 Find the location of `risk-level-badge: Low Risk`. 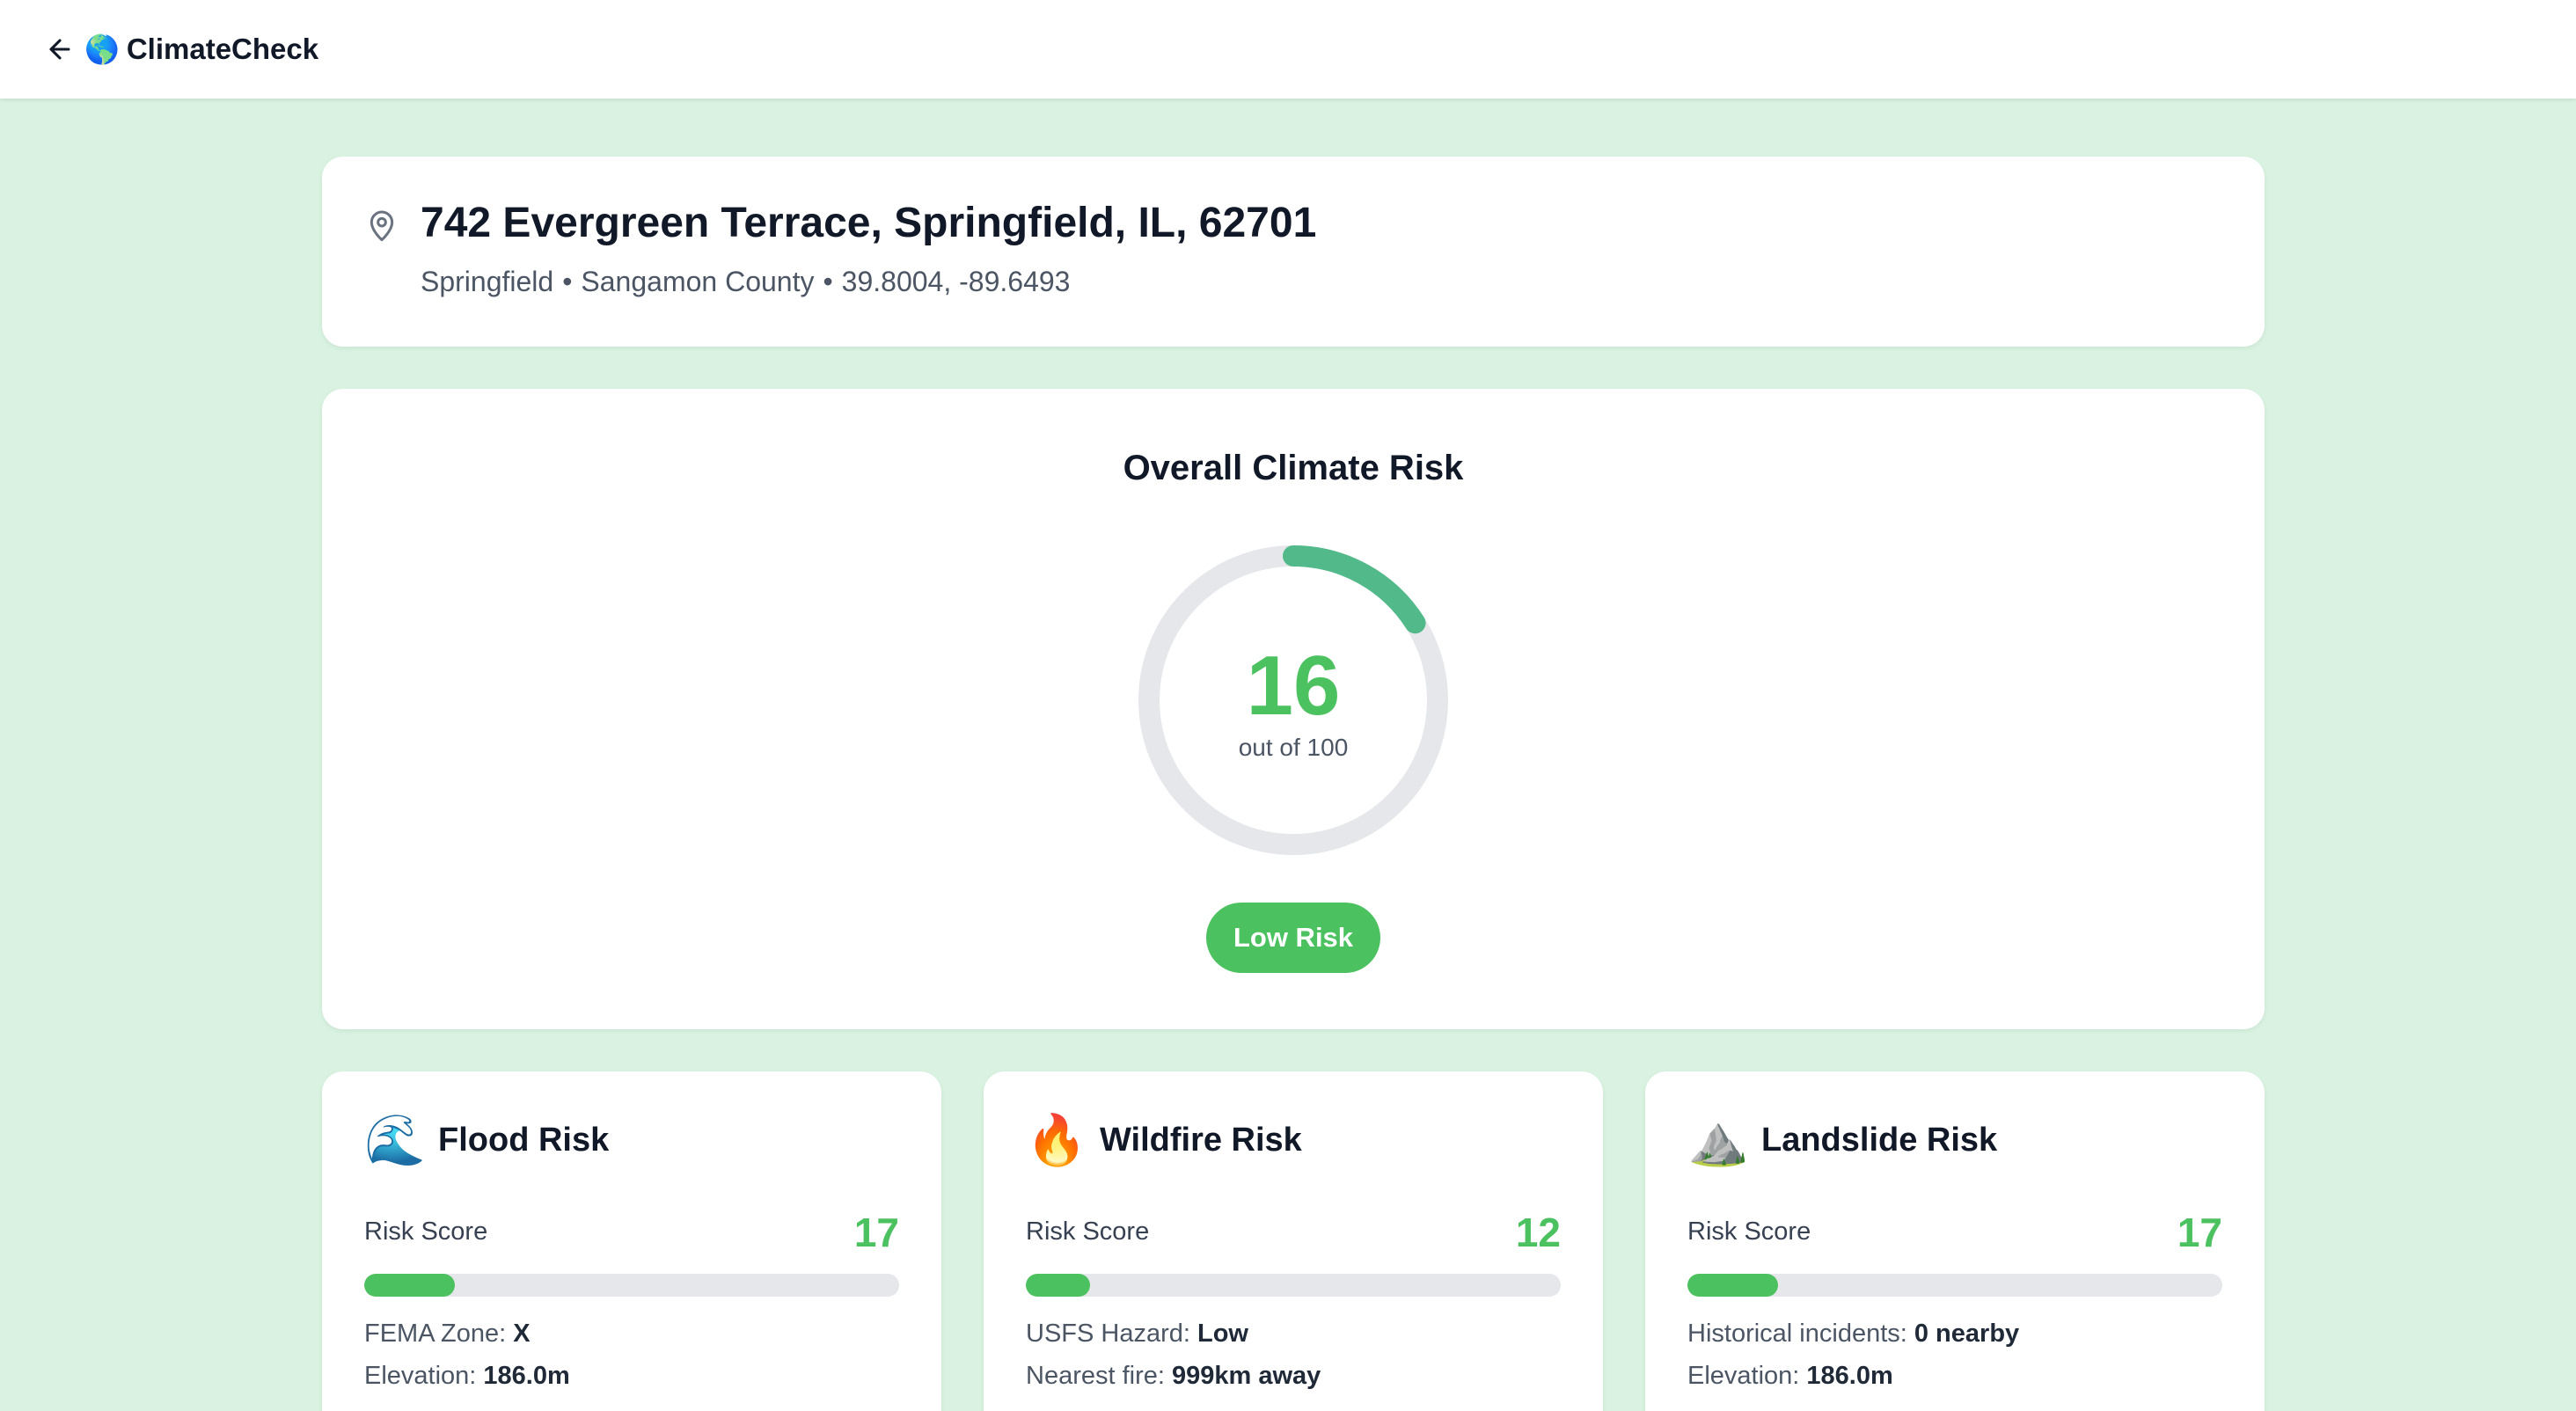

risk-level-badge: Low Risk is located at coordinates (1293, 938).